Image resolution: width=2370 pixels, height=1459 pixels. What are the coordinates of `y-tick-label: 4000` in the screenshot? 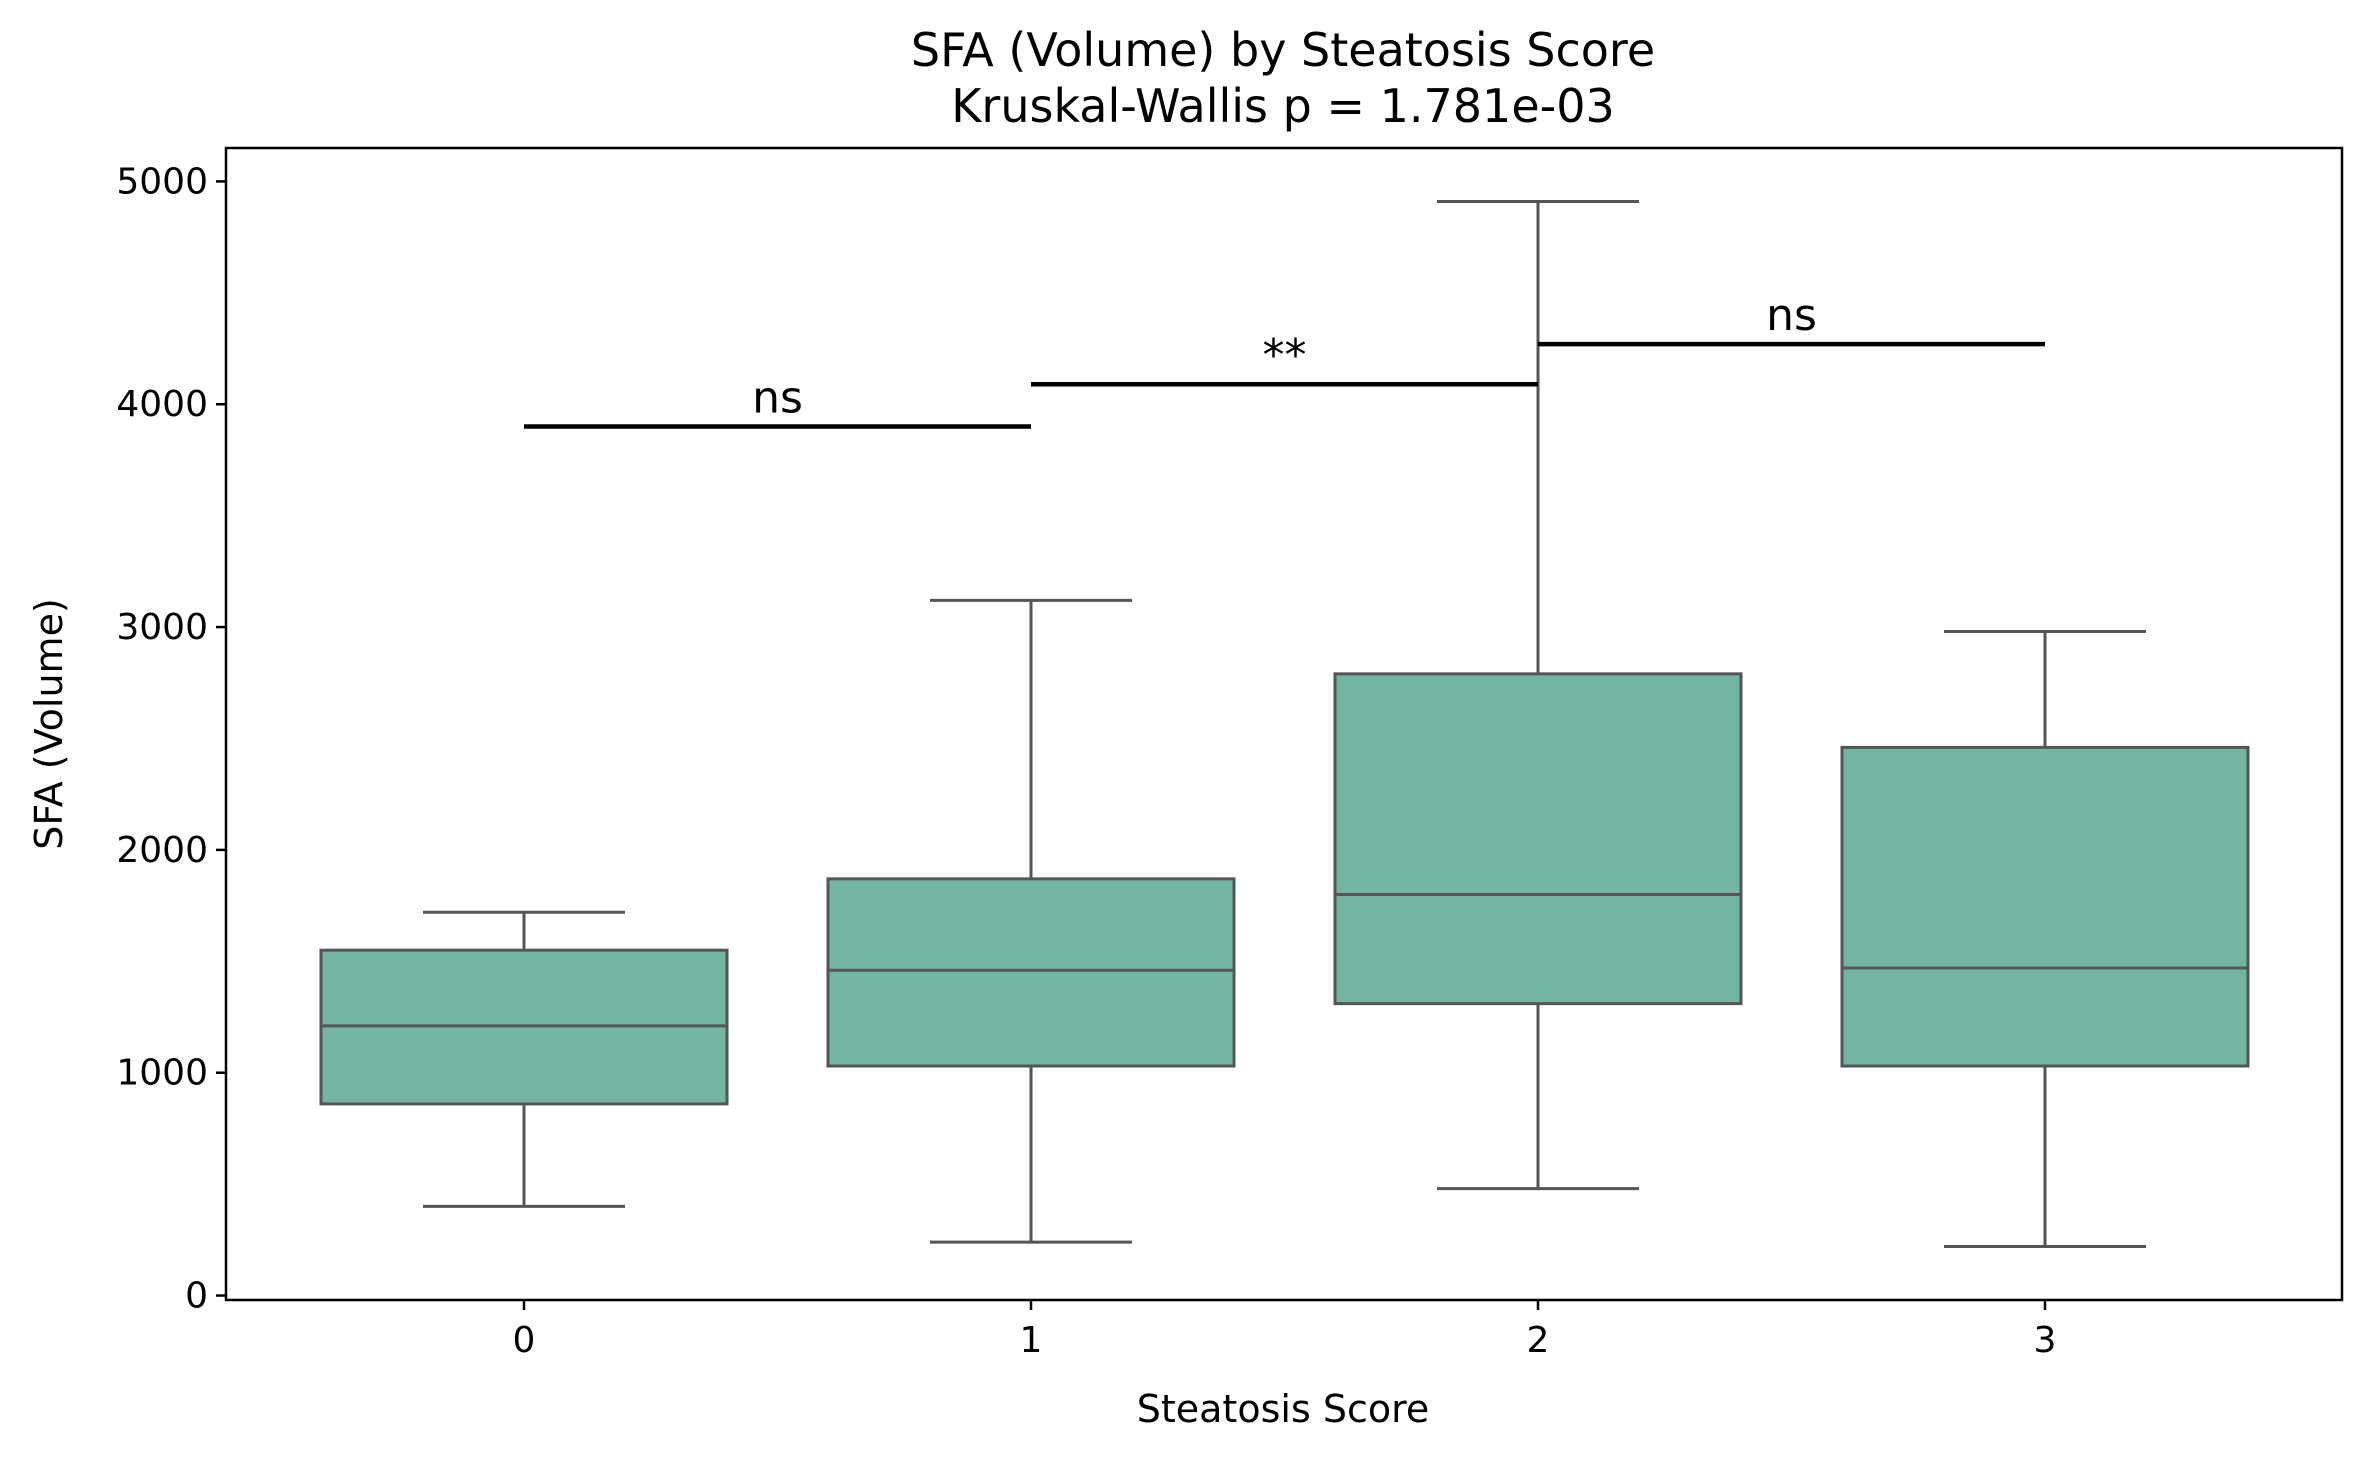 It's located at (162, 404).